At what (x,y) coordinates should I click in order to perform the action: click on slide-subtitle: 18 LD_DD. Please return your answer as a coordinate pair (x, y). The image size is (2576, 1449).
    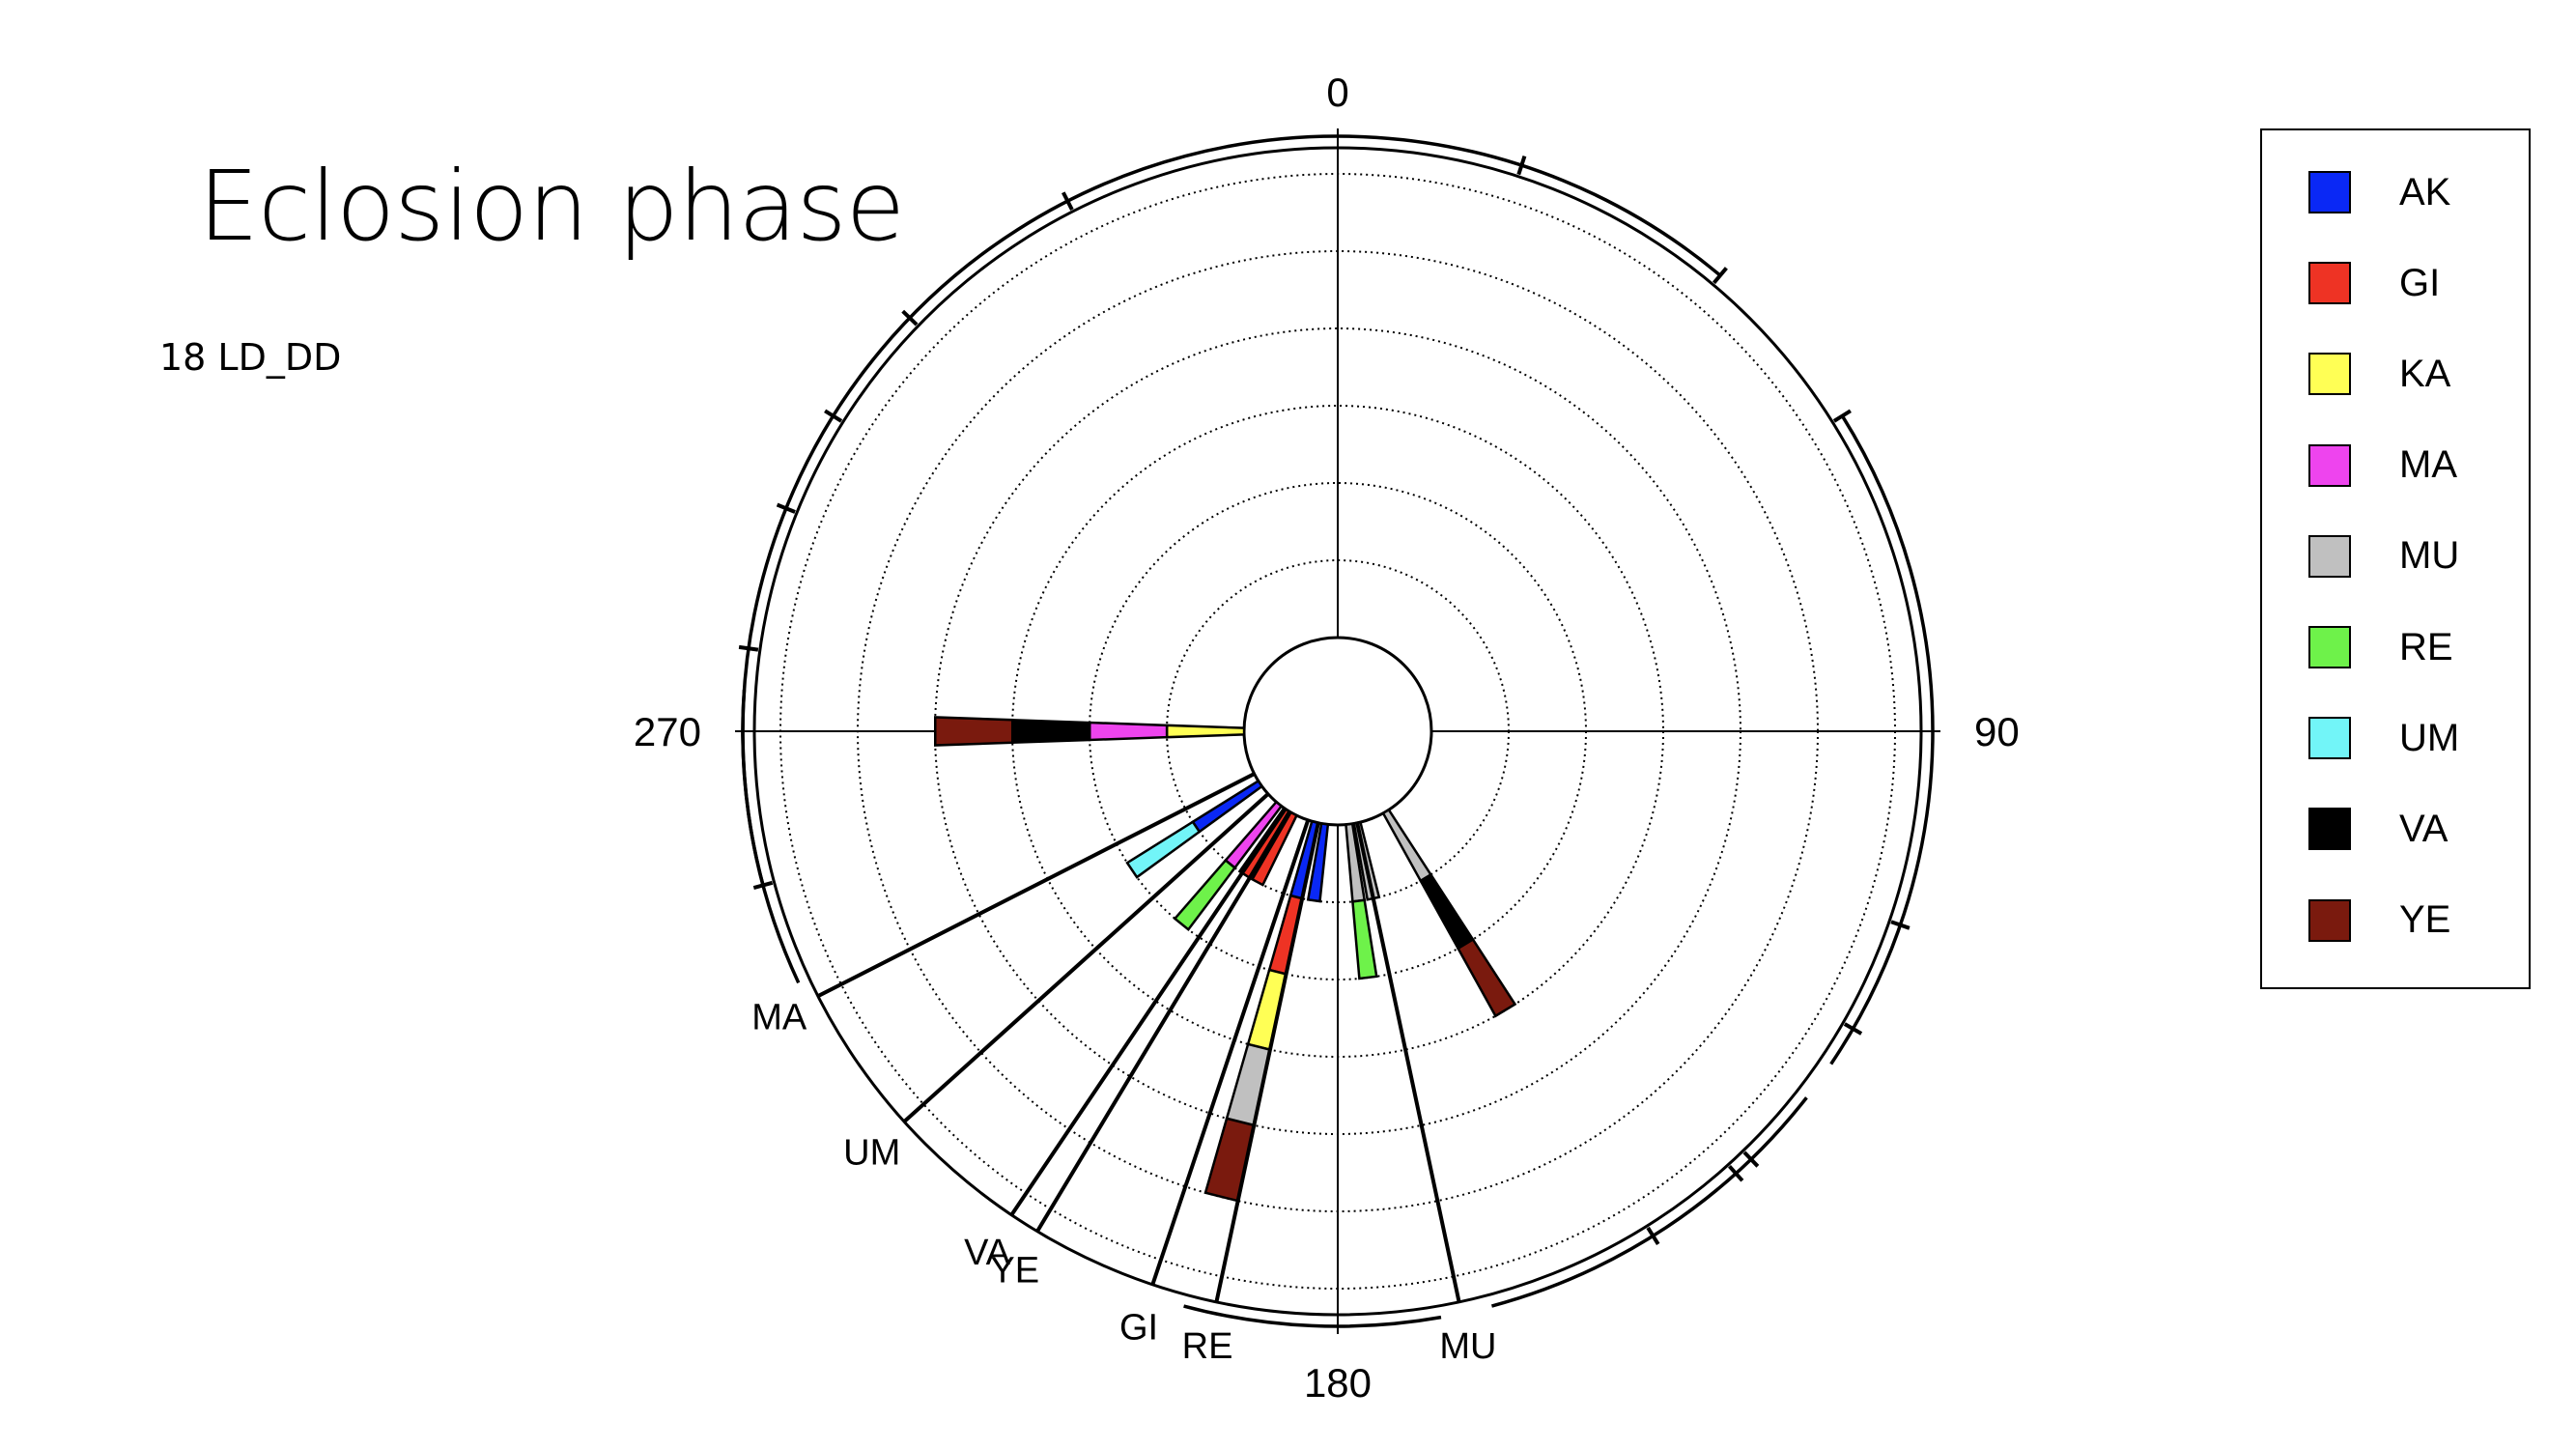
    Looking at the image, I should click on (250, 357).